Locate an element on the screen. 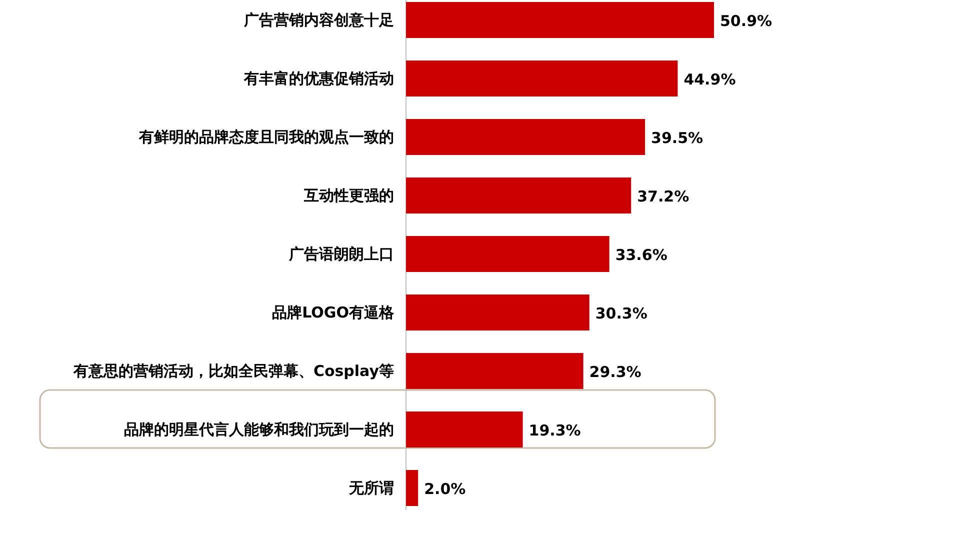 This screenshot has height=535, width=960. data-label: 19.3% is located at coordinates (554, 431).